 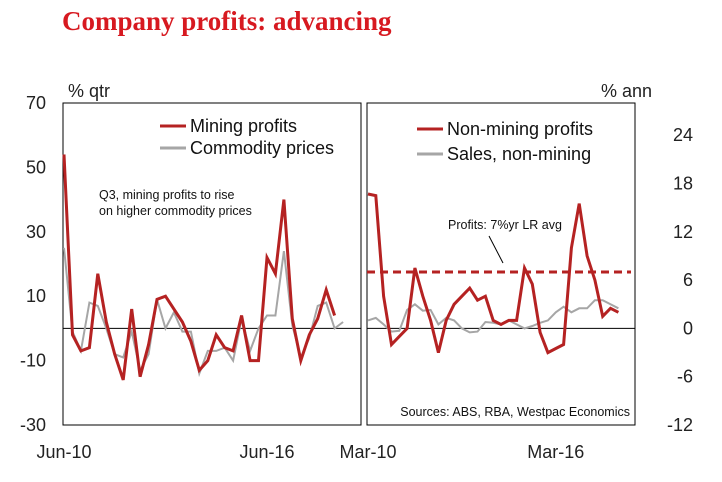 I want to click on right-y-tick-label: 0, so click(x=688, y=328).